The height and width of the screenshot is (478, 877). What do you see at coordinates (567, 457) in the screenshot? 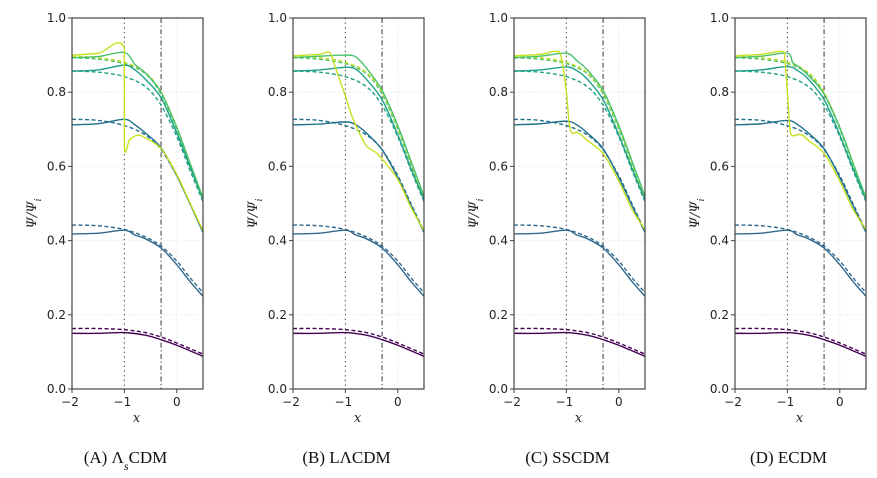
I see `panel-caption: (C) SSCDM` at bounding box center [567, 457].